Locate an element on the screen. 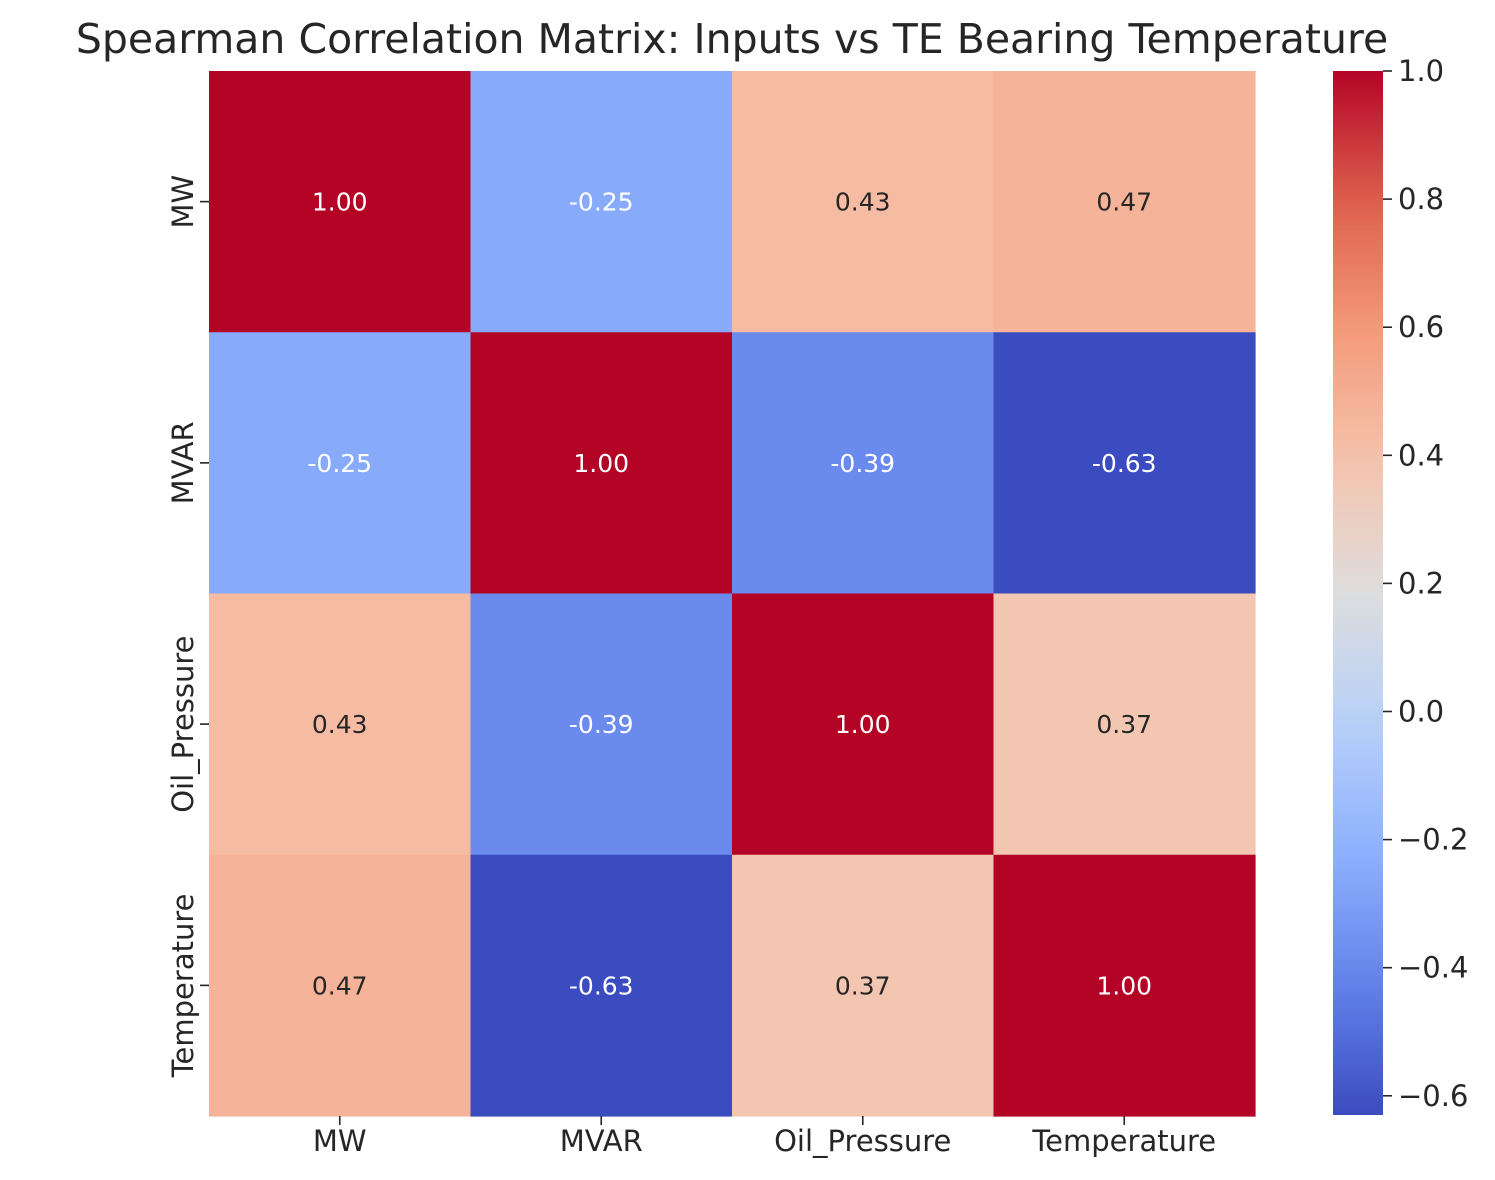 The height and width of the screenshot is (1180, 1495). colorbar-gradient is located at coordinates (1358, 593).